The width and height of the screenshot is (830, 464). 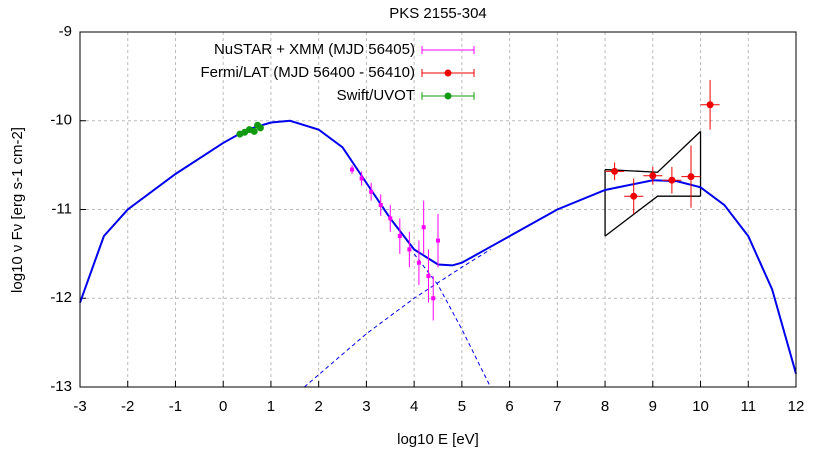 I want to click on x-tick-label: 7, so click(x=557, y=406).